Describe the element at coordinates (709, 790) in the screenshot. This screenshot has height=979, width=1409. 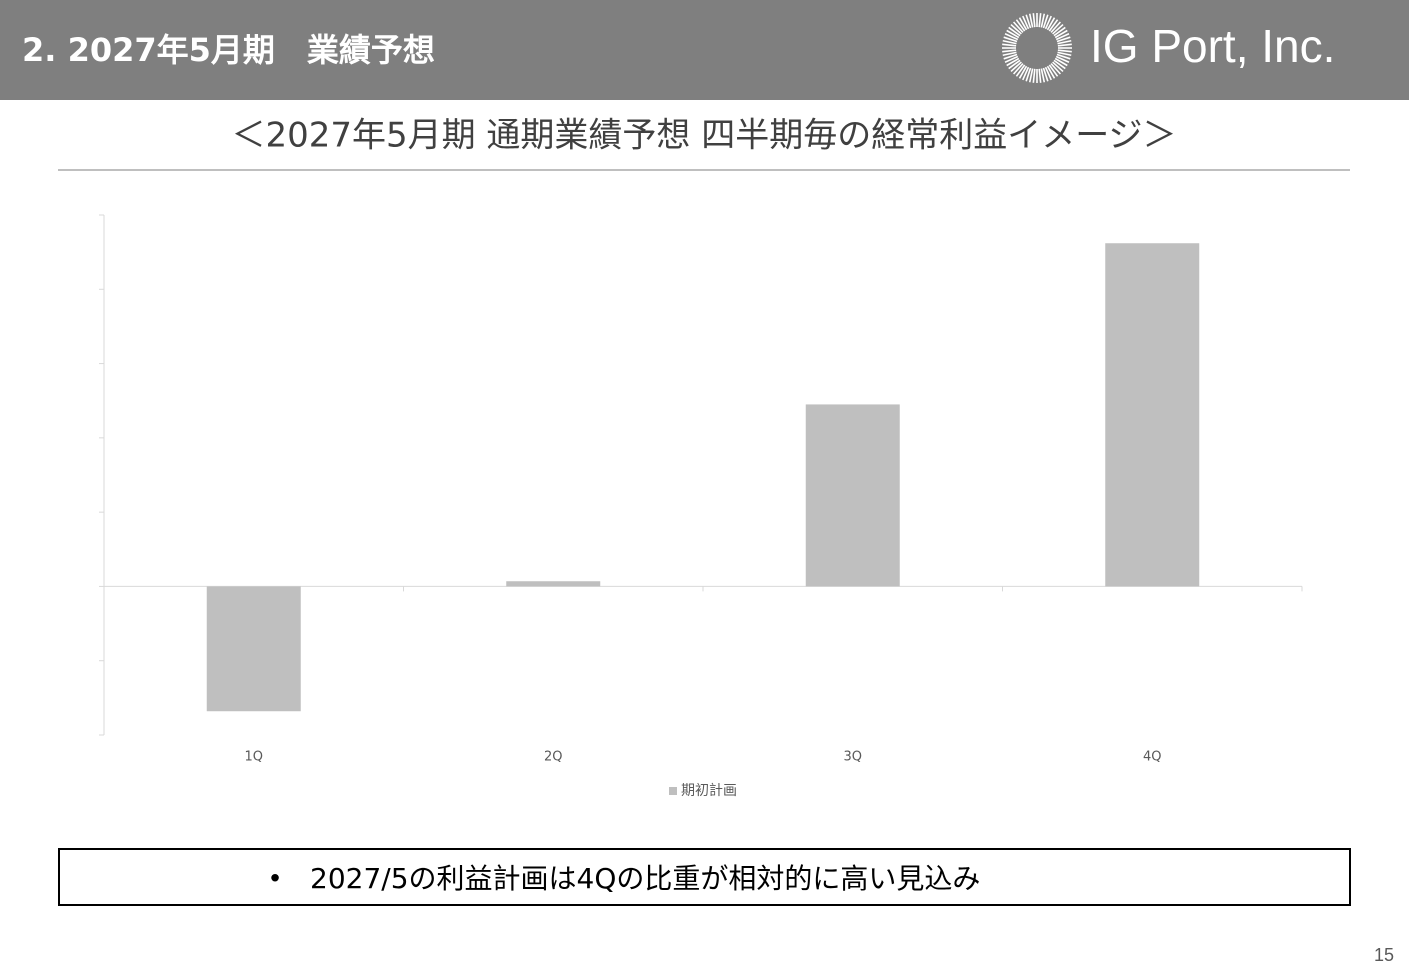
I see `legend-label: 期初計画` at that location.